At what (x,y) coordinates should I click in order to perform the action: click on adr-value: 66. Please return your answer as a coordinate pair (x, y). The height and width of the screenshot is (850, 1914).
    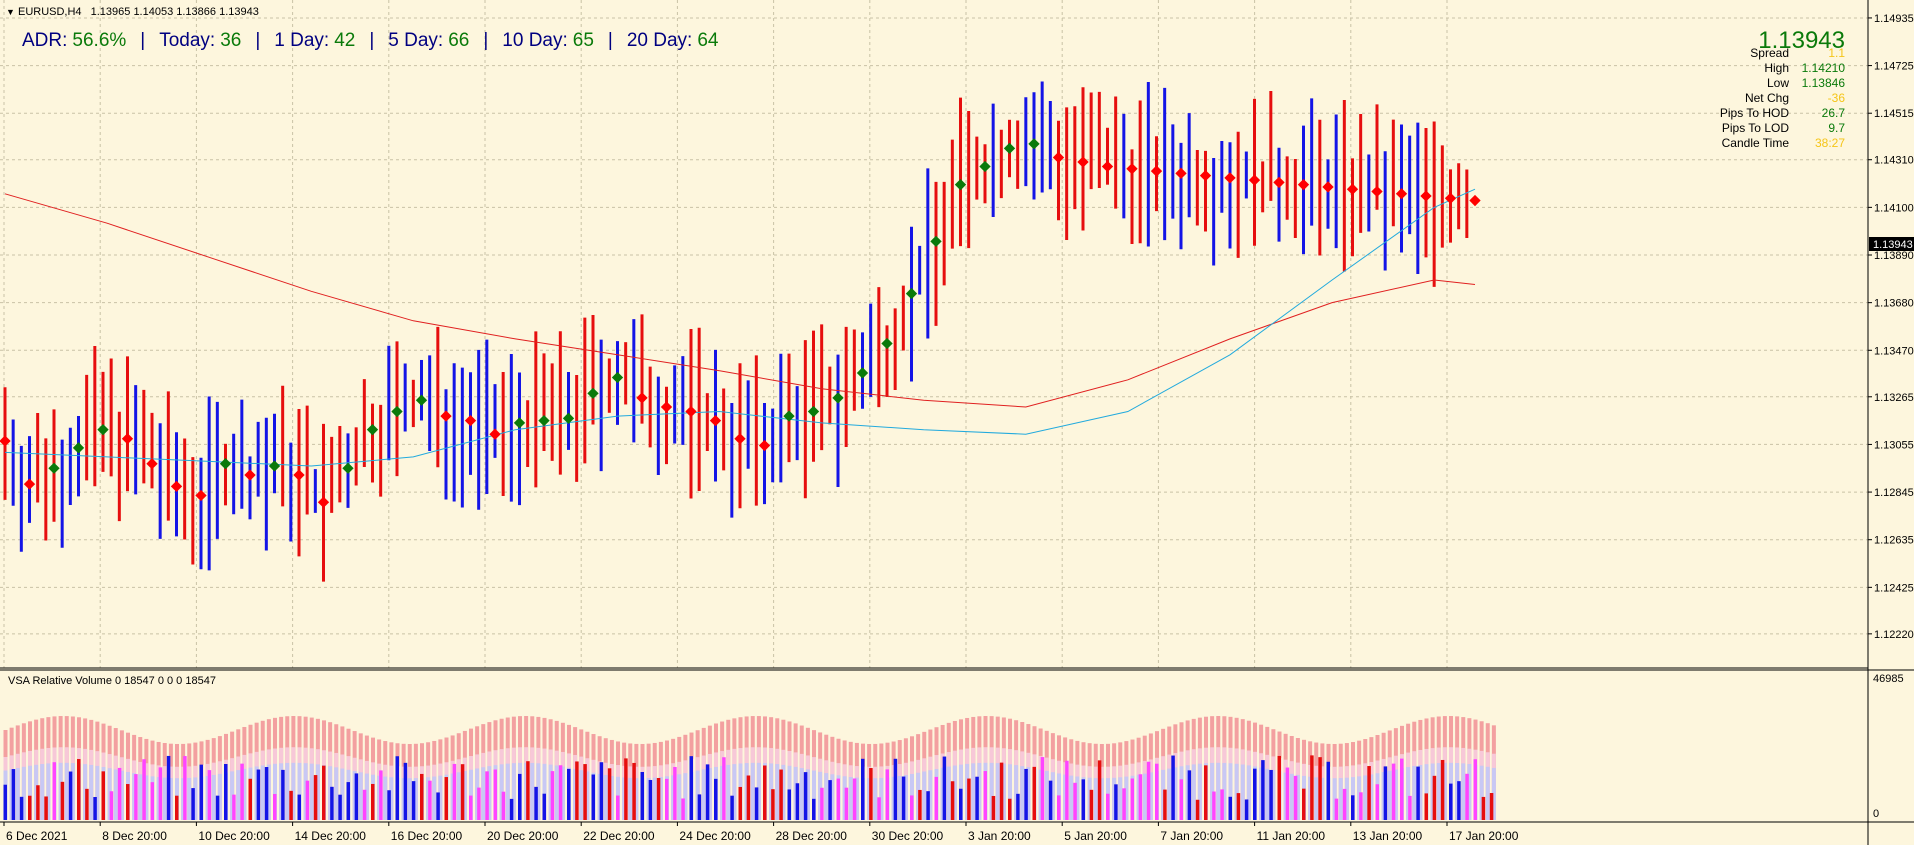
    Looking at the image, I should click on (459, 40).